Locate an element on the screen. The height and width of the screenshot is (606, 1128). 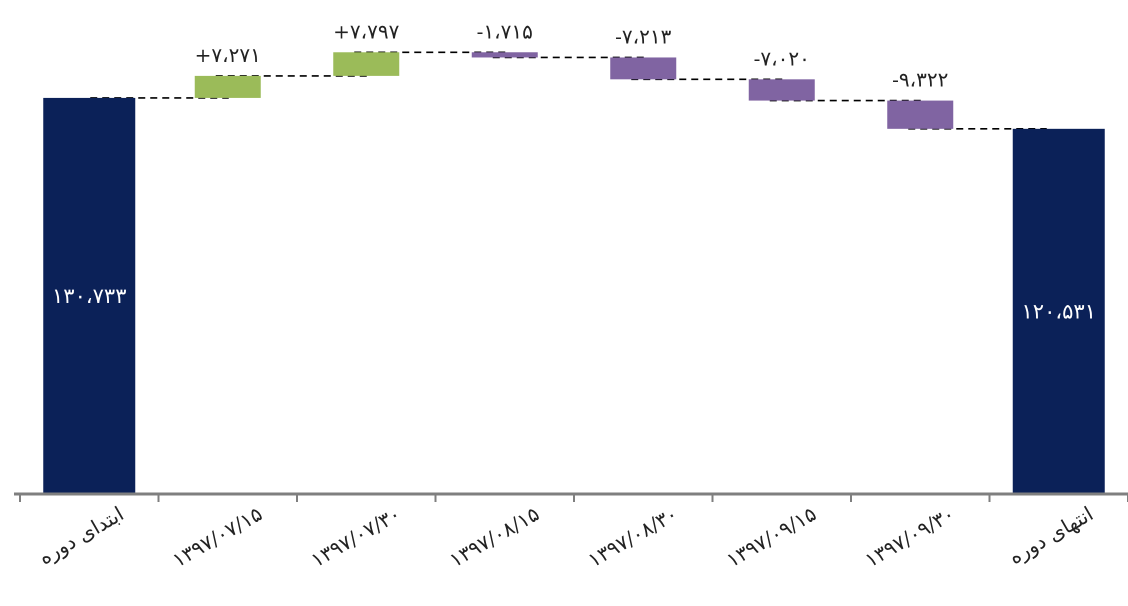
x-tick-label: ۱۳۹۷/۰۷/۳۰ is located at coordinates (356, 537).